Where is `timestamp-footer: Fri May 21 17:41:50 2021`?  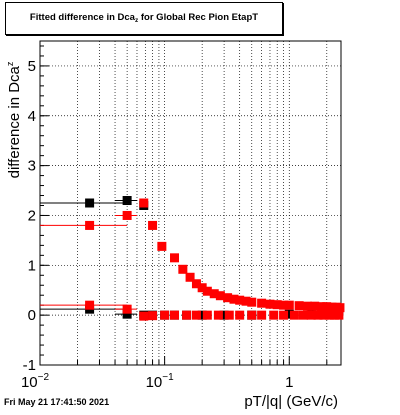
timestamp-footer: Fri May 21 17:41:50 2021 is located at coordinates (57, 402).